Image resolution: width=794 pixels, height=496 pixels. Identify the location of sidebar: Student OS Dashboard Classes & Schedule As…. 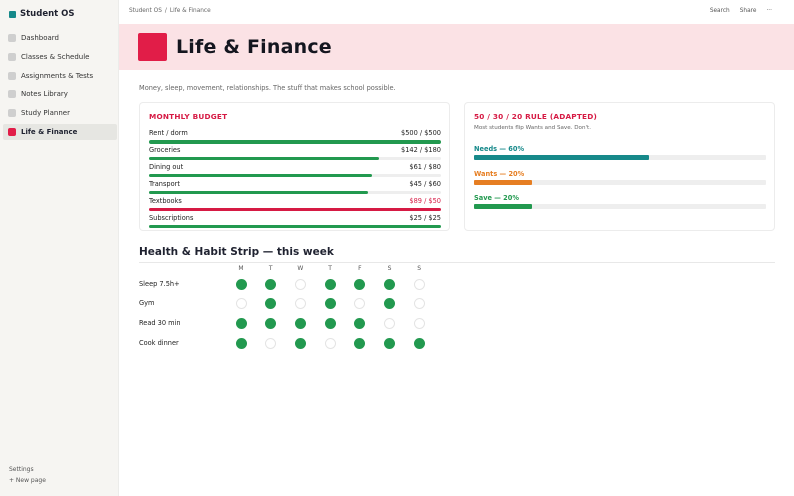
(59, 248).